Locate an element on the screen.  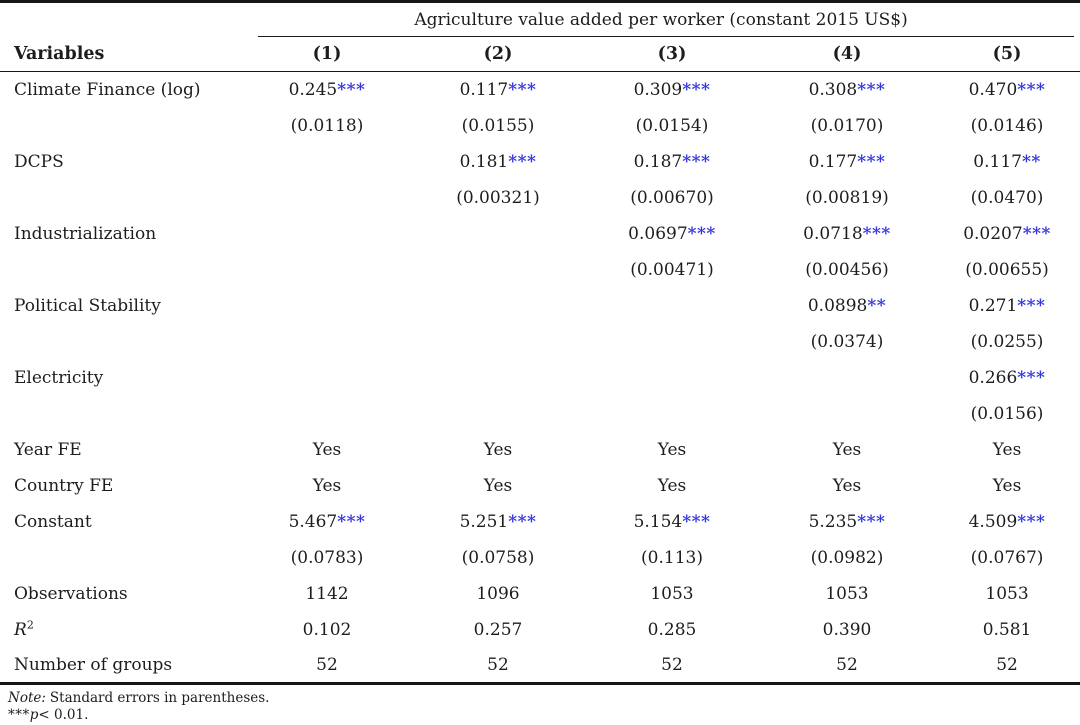
value-cell: (0.0767) is located at coordinates (1007, 557).